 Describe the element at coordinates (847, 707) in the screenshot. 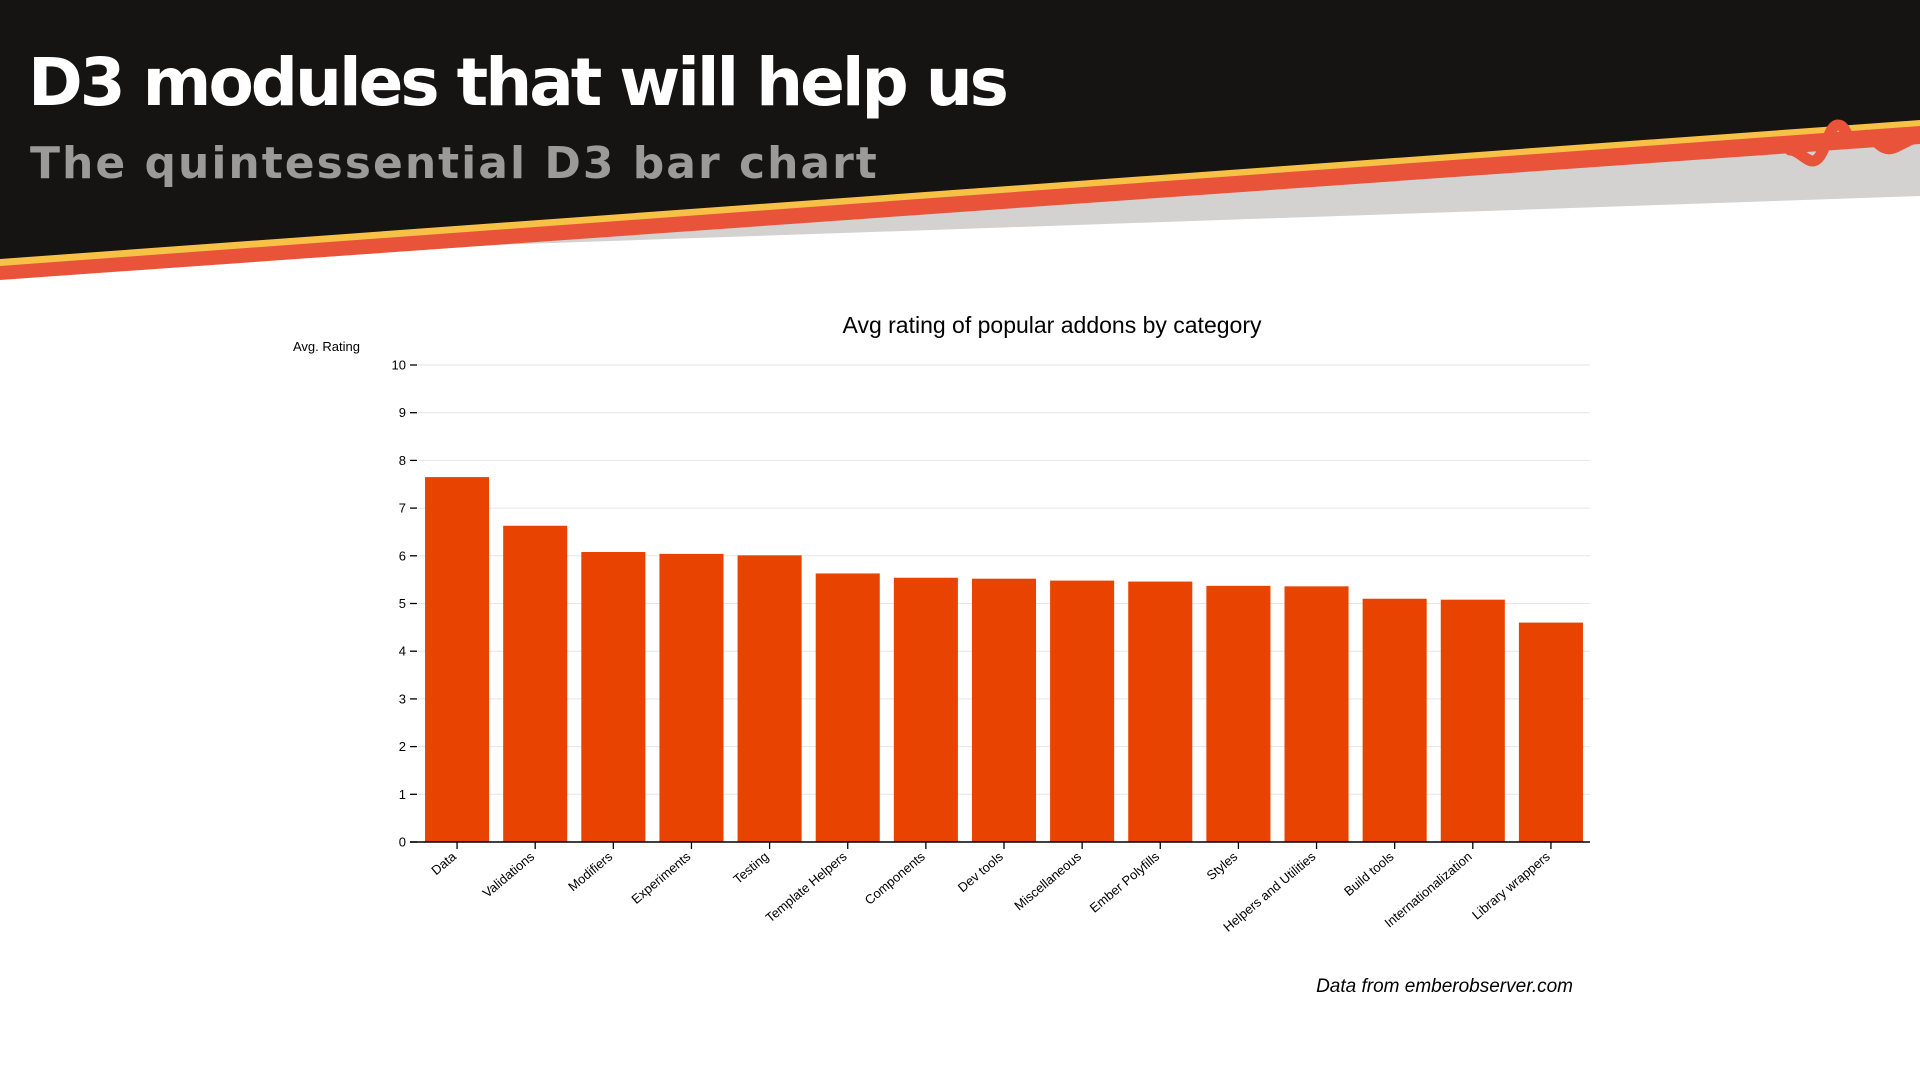

I see `bar-template-helpers` at that location.